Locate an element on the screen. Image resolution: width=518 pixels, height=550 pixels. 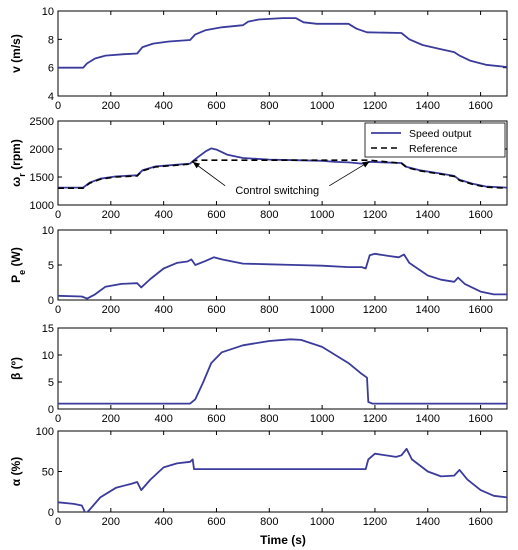
y-tick-label: 6 is located at coordinates (51, 69).